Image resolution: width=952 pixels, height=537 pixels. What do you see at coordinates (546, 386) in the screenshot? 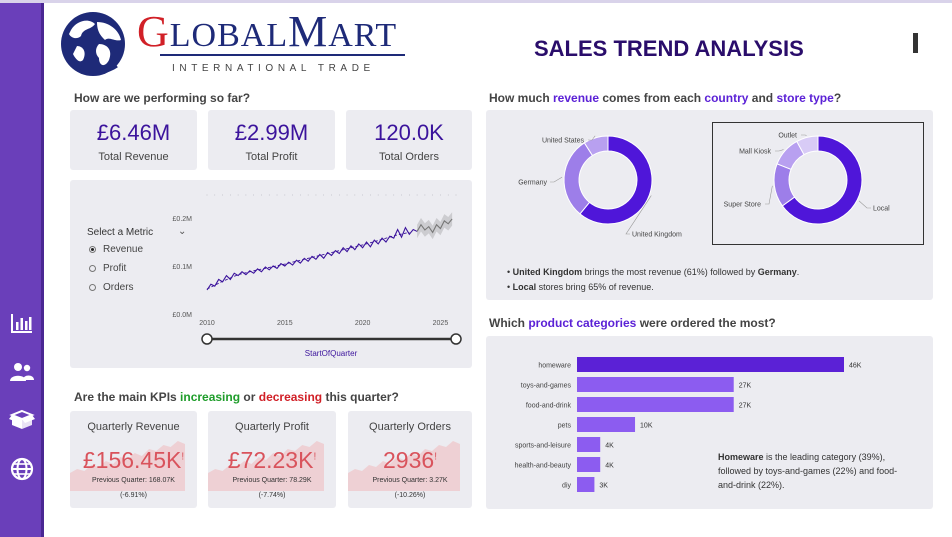
I see `category-label: toys-and-games` at bounding box center [546, 386].